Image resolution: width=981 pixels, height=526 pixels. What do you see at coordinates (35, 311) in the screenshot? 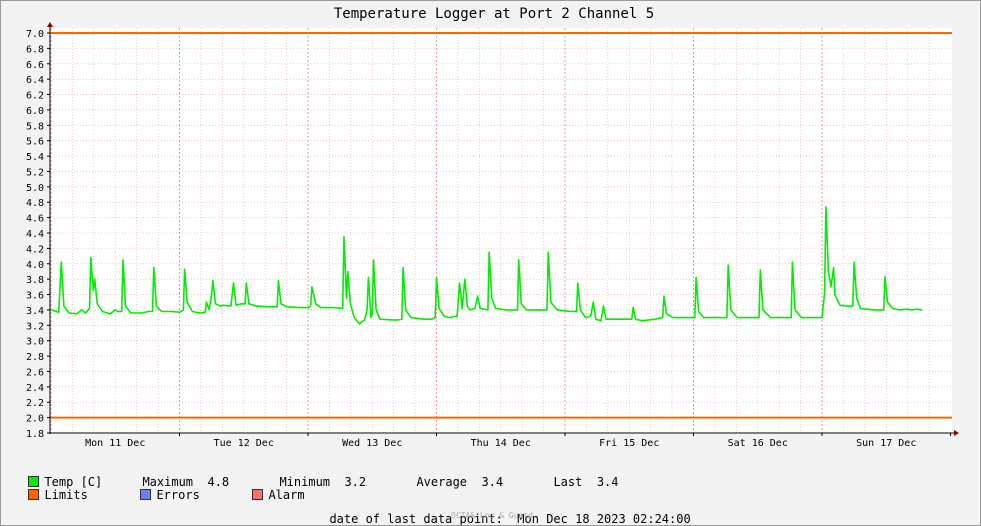
I see `y-tick-label: 3.4` at bounding box center [35, 311].